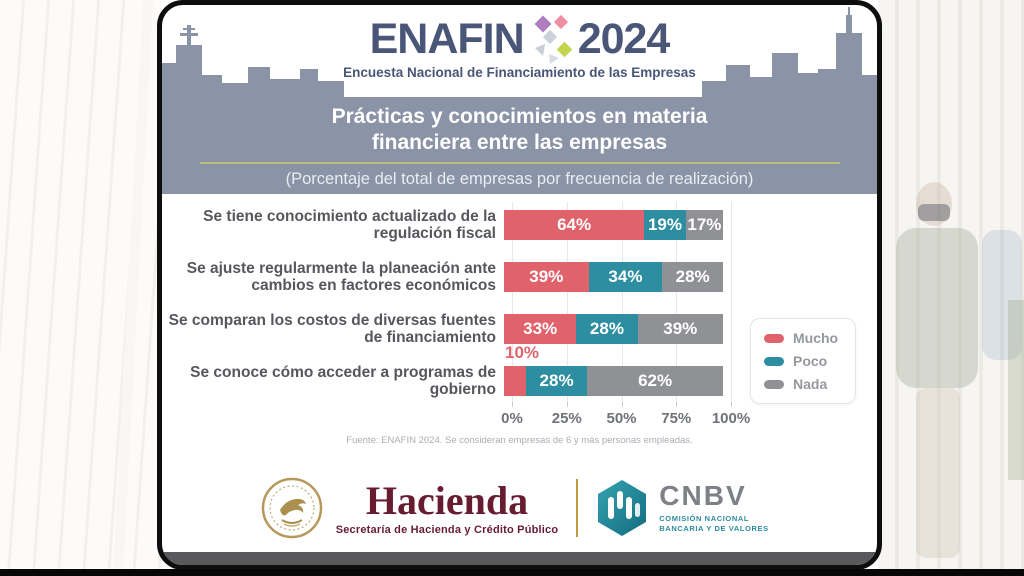  What do you see at coordinates (1002, 295) in the screenshot?
I see `background-second-person` at bounding box center [1002, 295].